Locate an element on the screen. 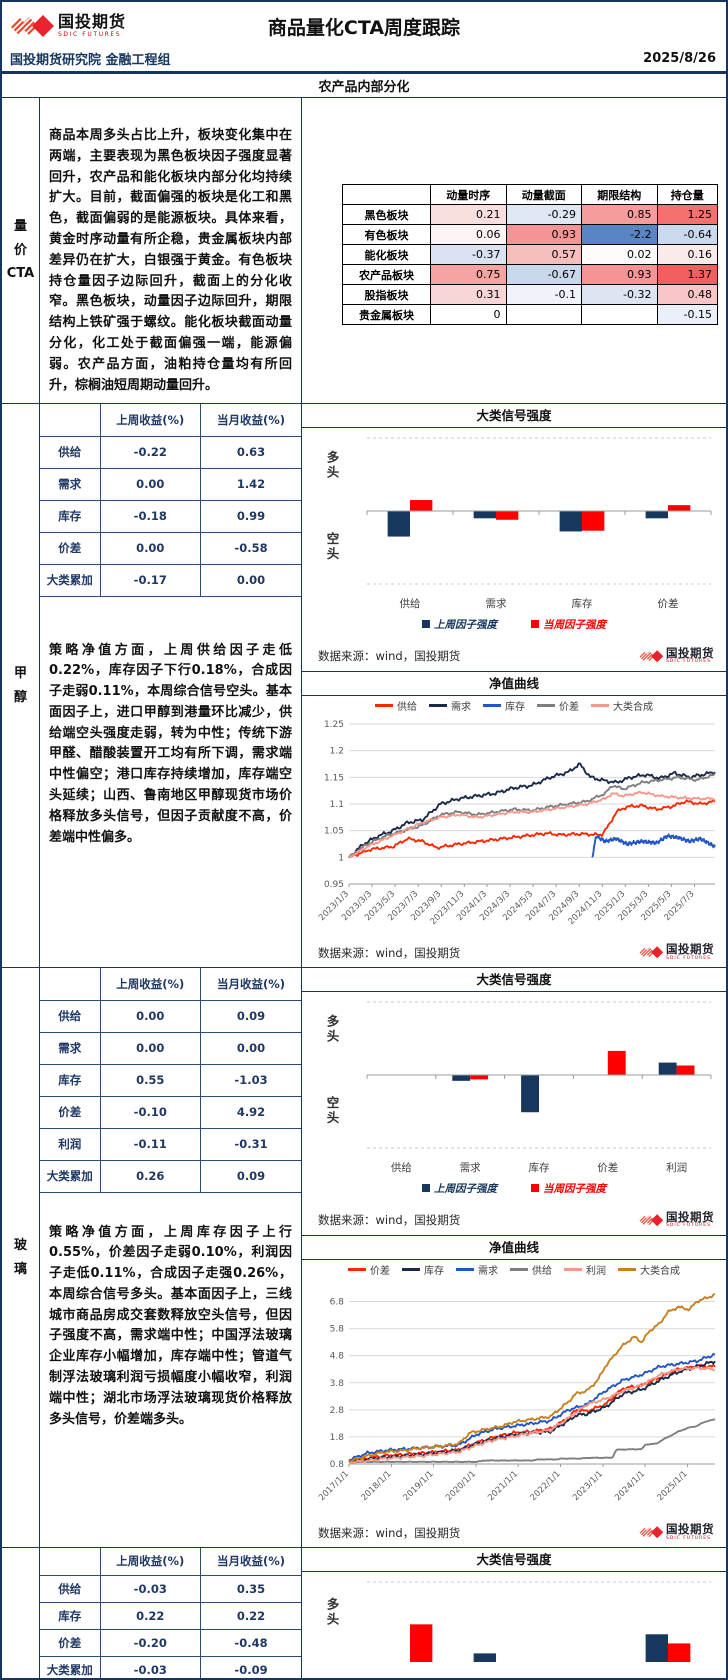  heatmap-cell: 0.31 is located at coordinates (468, 294).